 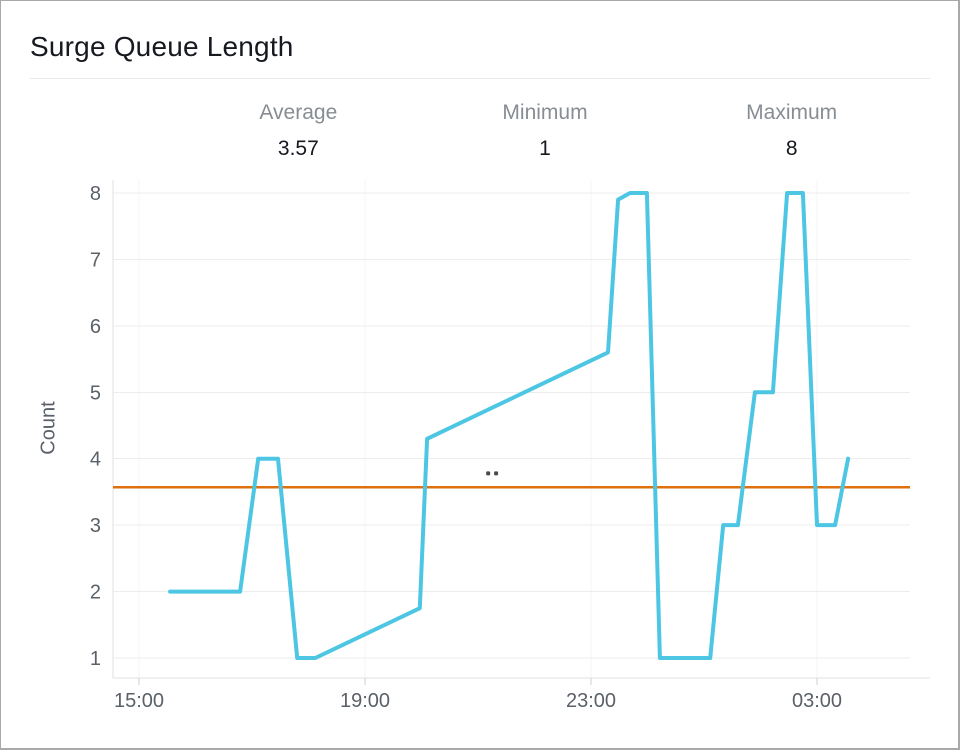 What do you see at coordinates (162, 46) in the screenshot?
I see `page-title: Surge Queue Length` at bounding box center [162, 46].